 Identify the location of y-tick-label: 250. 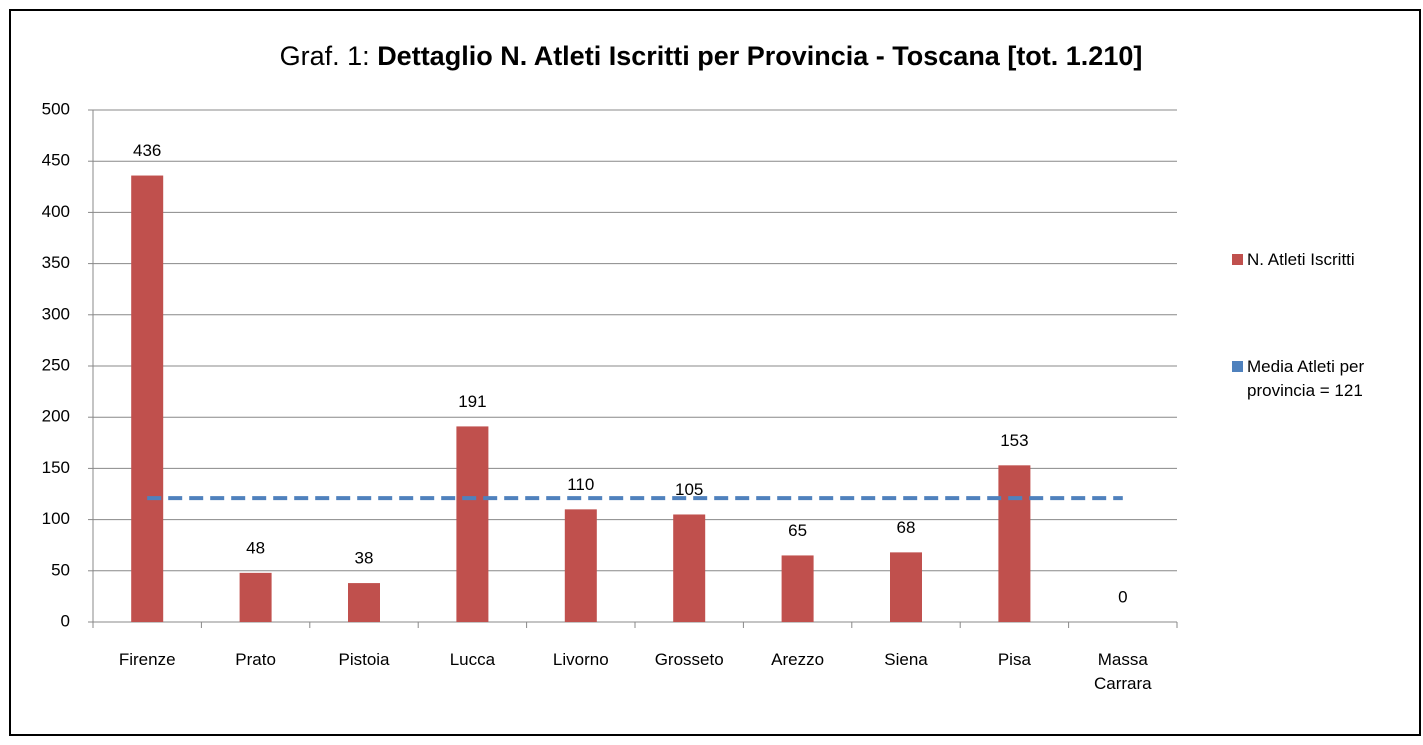
(56, 364).